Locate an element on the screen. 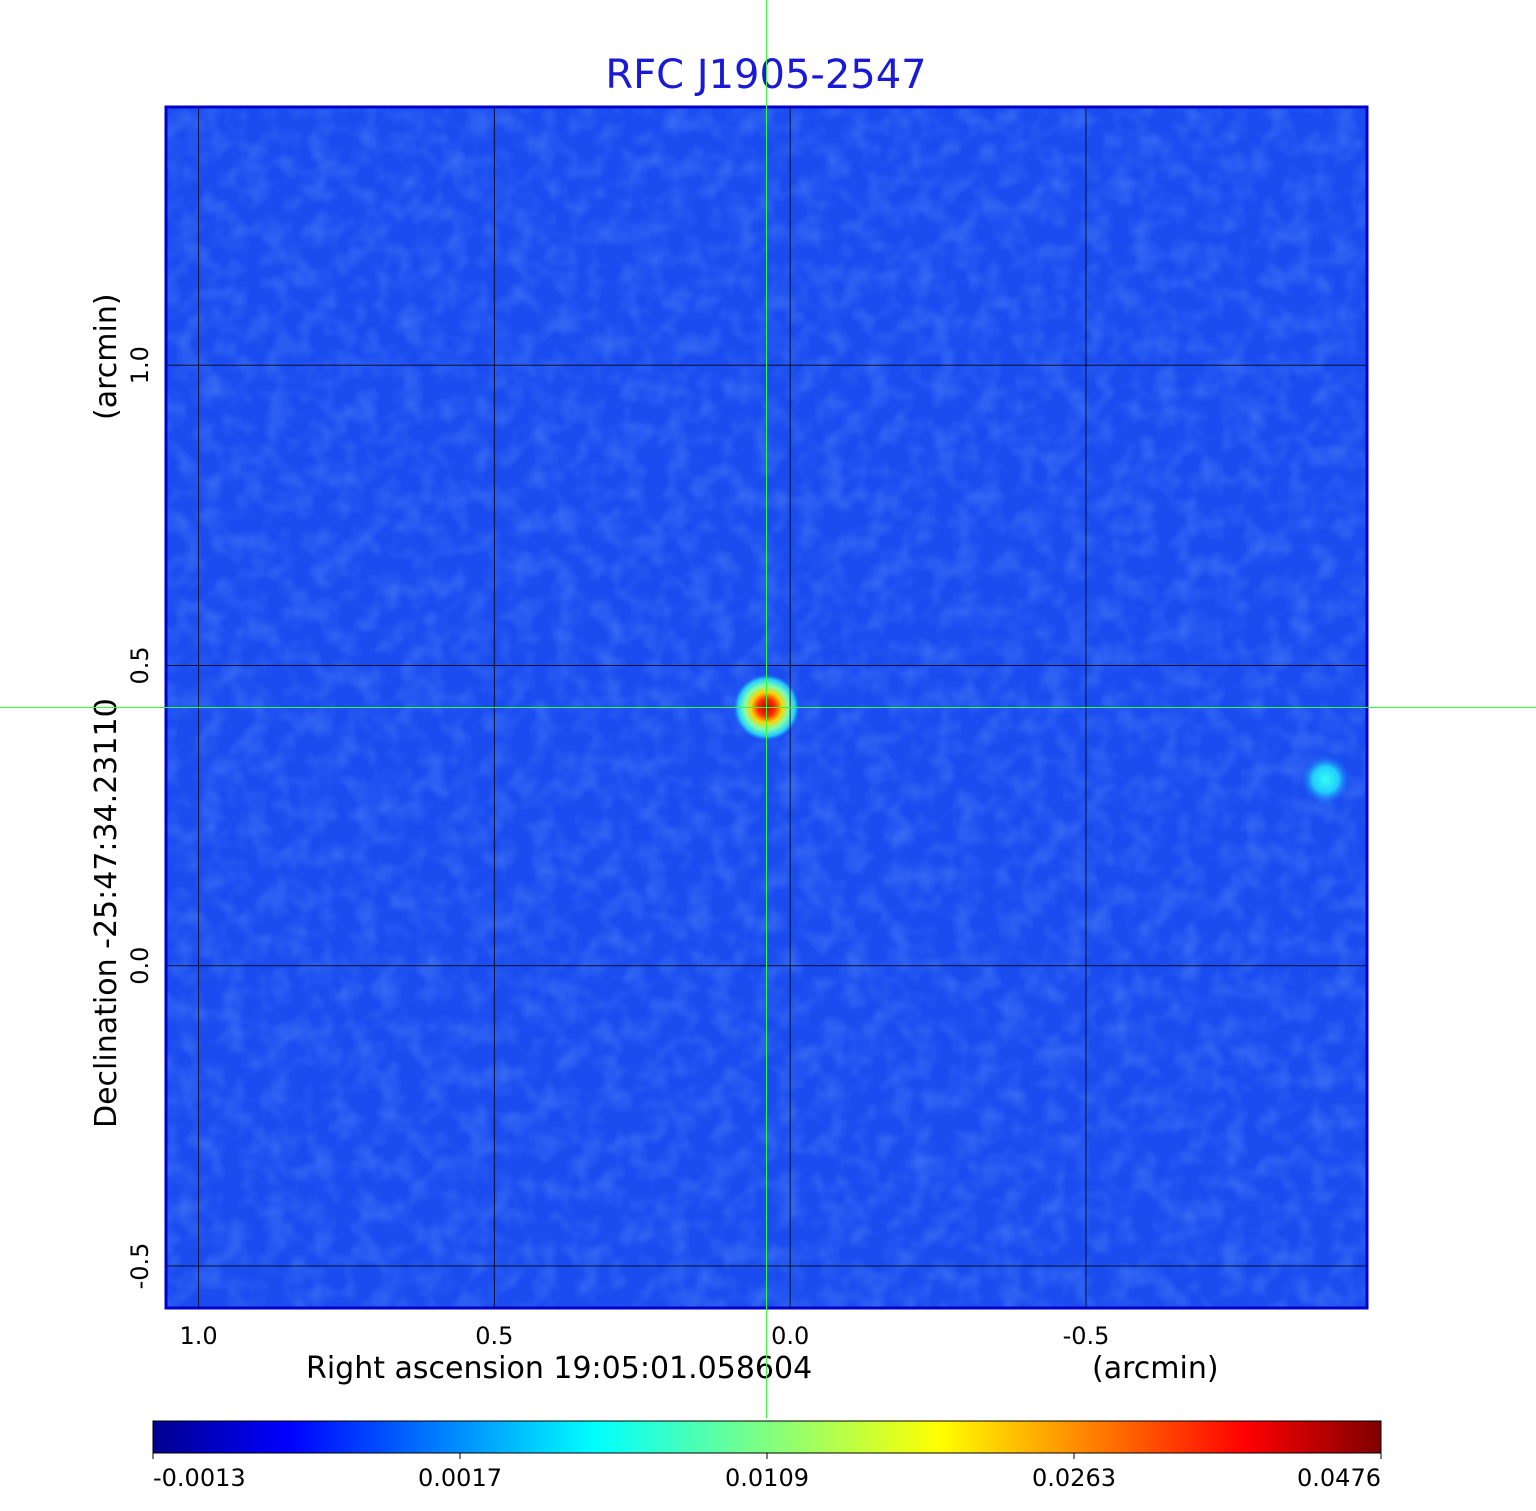 The width and height of the screenshot is (1536, 1511). y-tick-label-2: 0.0 is located at coordinates (140, 966).